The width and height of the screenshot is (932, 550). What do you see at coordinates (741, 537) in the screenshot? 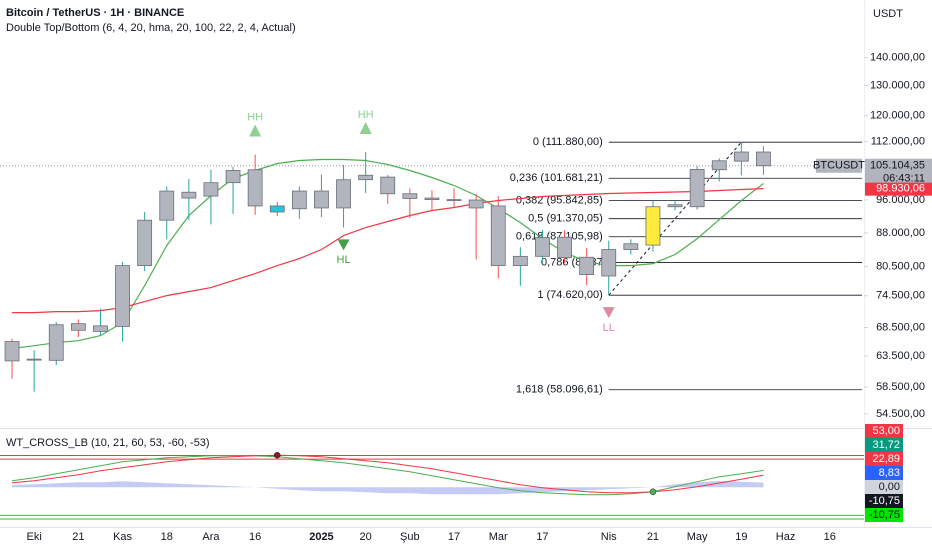
I see `x-tick-label: 19` at bounding box center [741, 537].